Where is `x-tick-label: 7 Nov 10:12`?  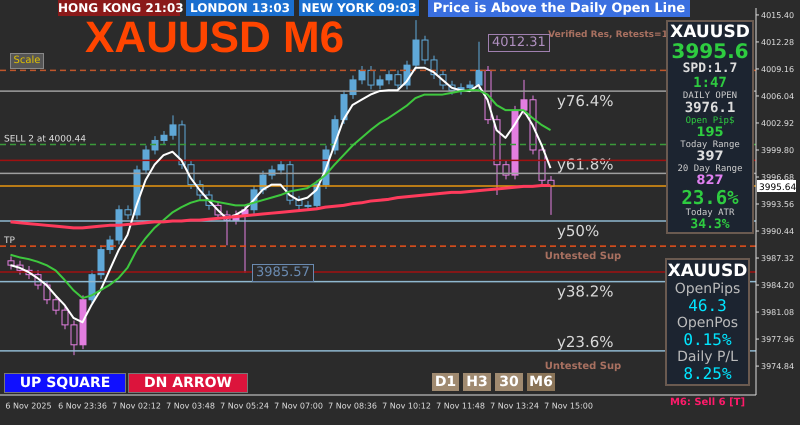
x-tick-label: 7 Nov 10:12 is located at coordinates (406, 406).